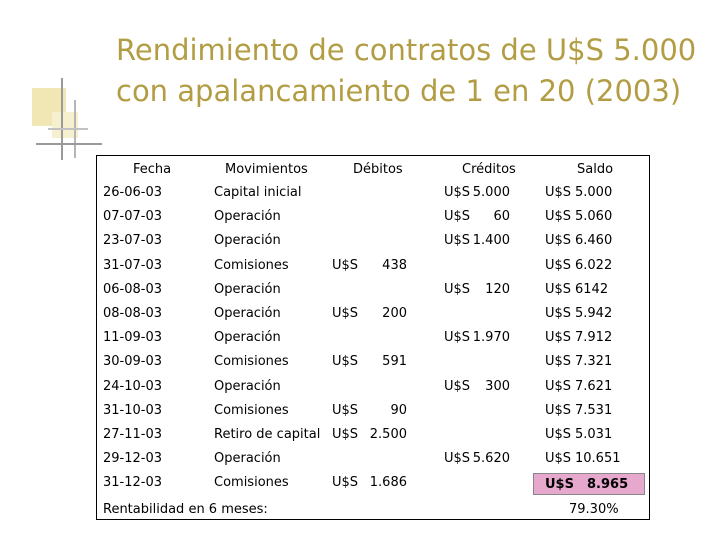 This screenshot has width=720, height=540. I want to click on row-movement: Capital inicial, so click(258, 192).